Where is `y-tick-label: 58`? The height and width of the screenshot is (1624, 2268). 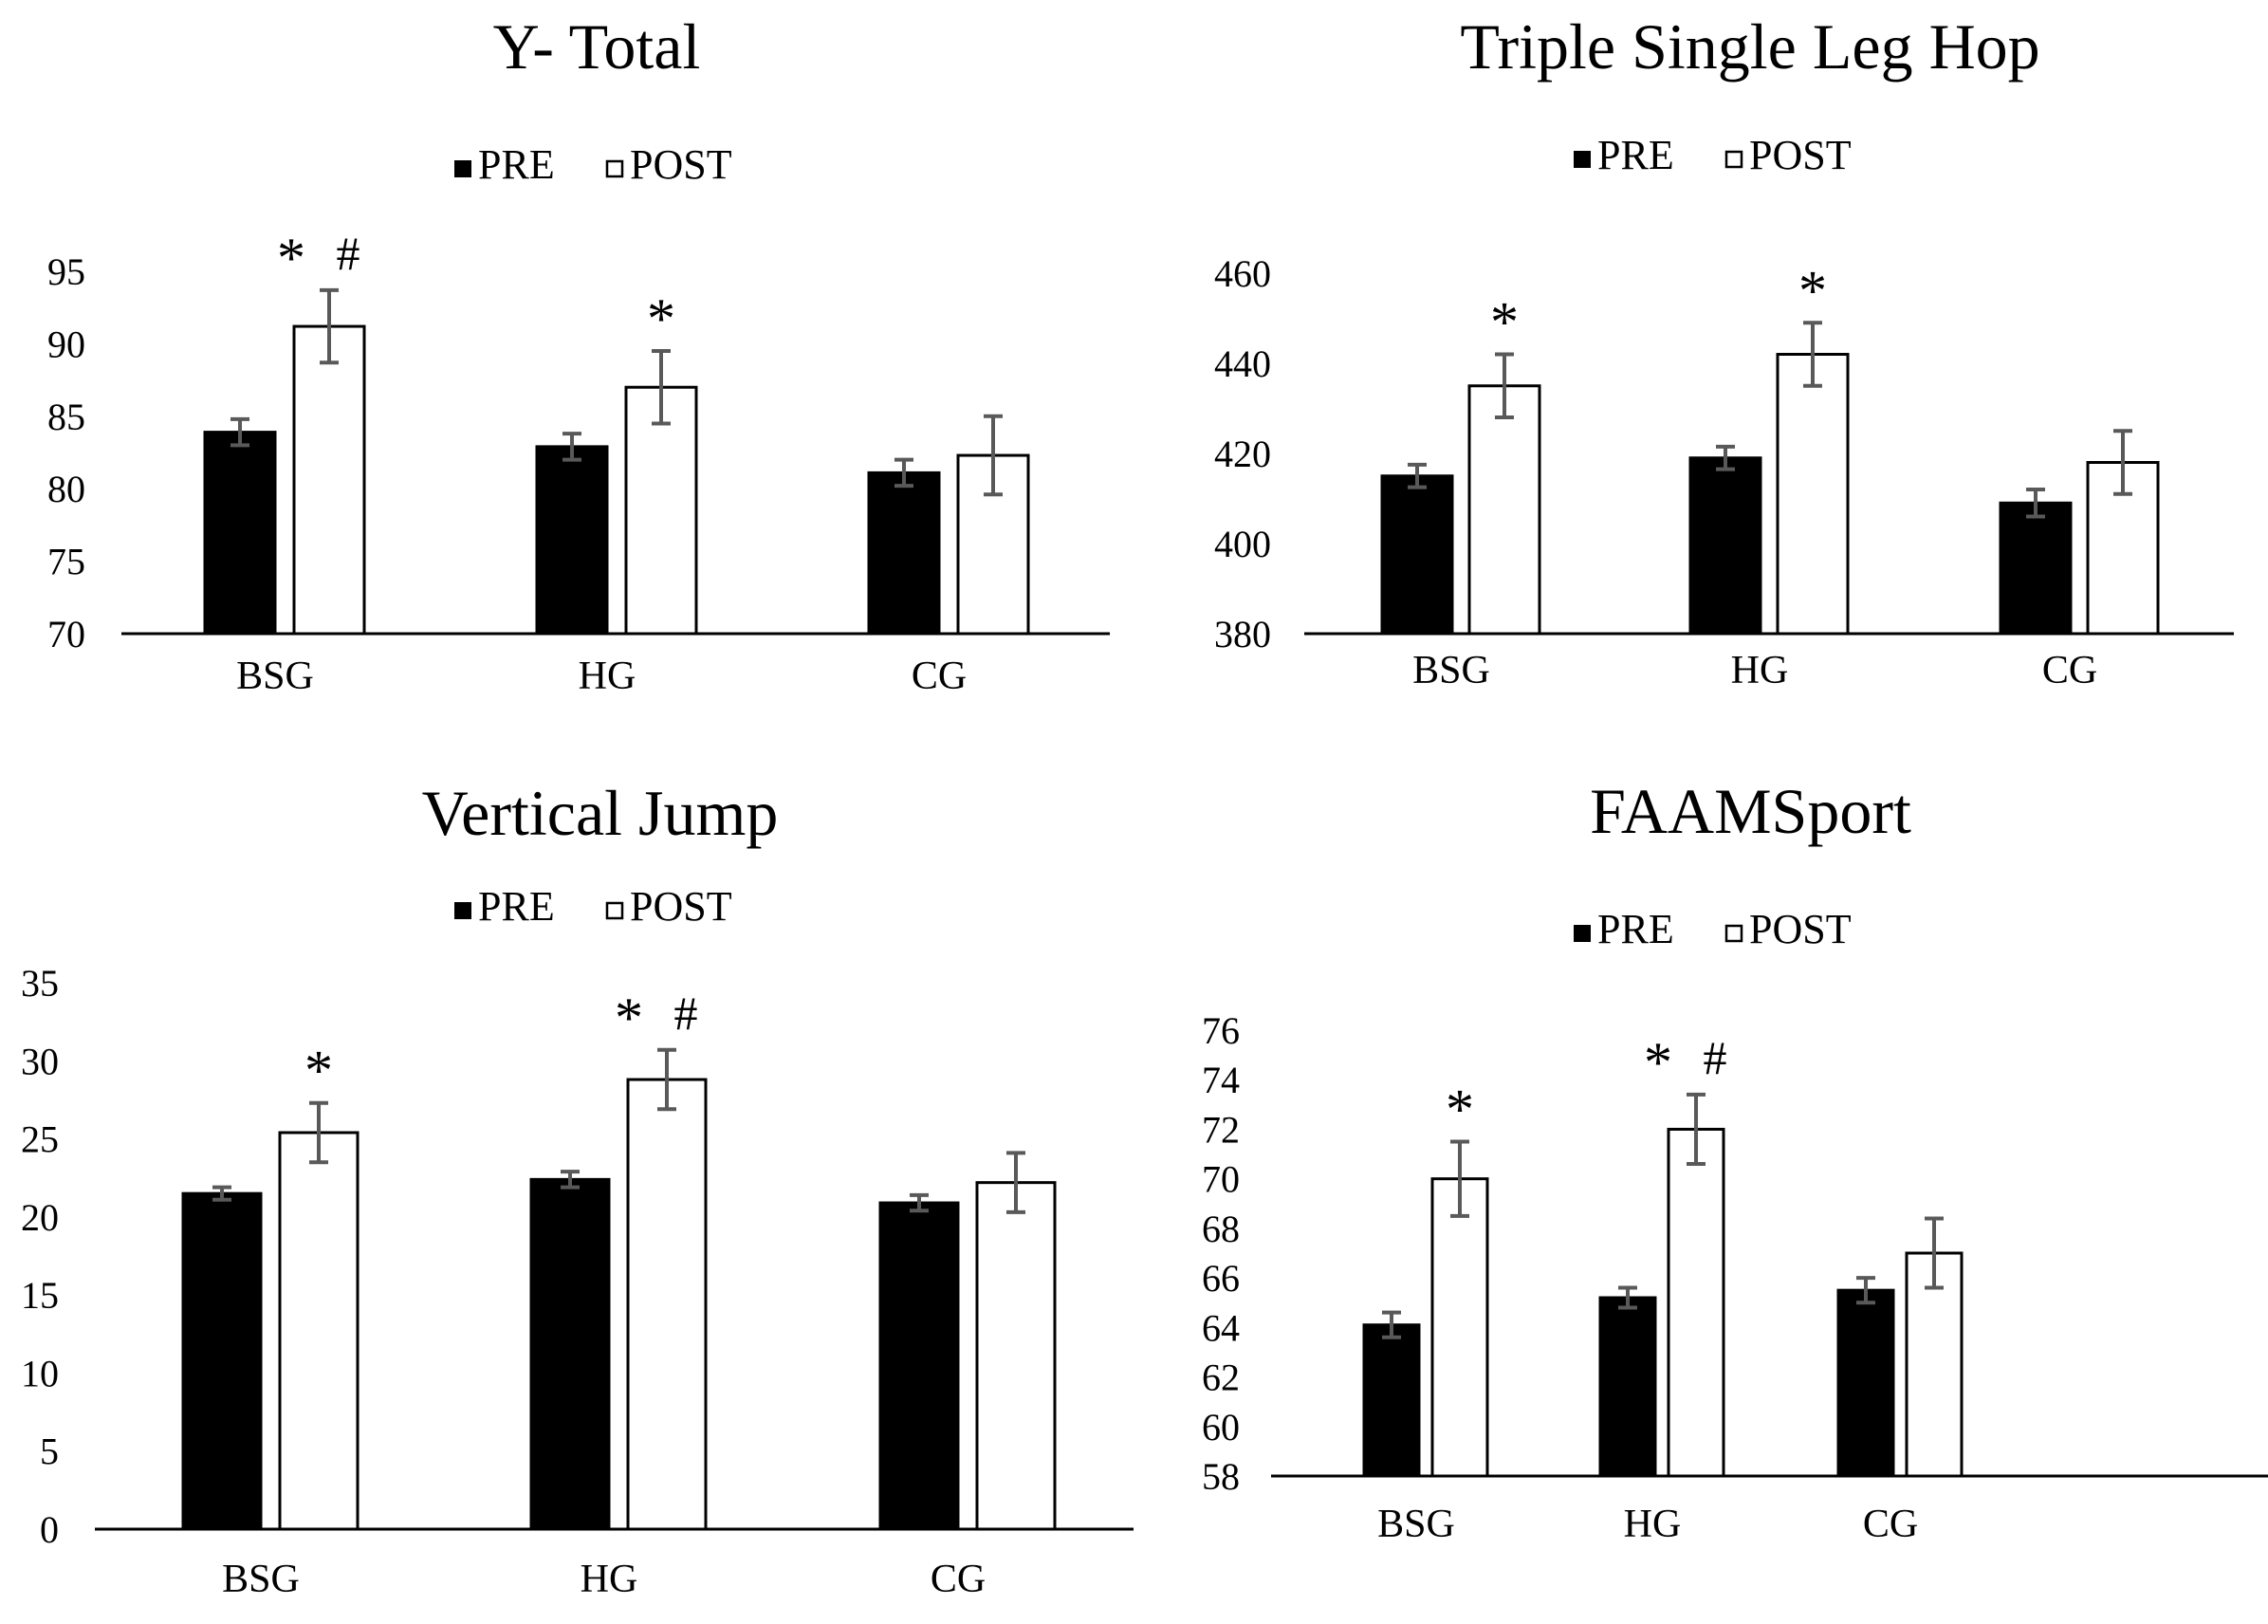 y-tick-label: 58 is located at coordinates (1221, 1476).